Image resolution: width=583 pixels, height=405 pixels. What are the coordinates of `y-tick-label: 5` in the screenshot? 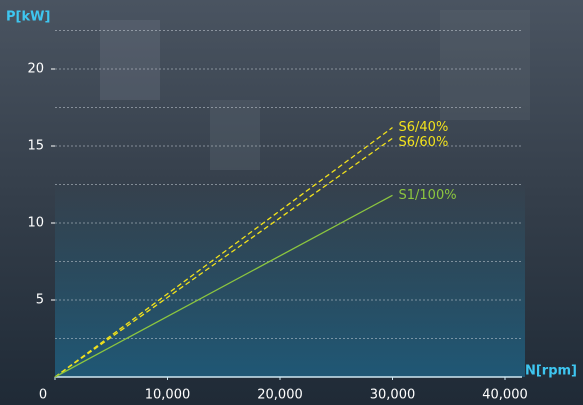 It's located at (40, 300).